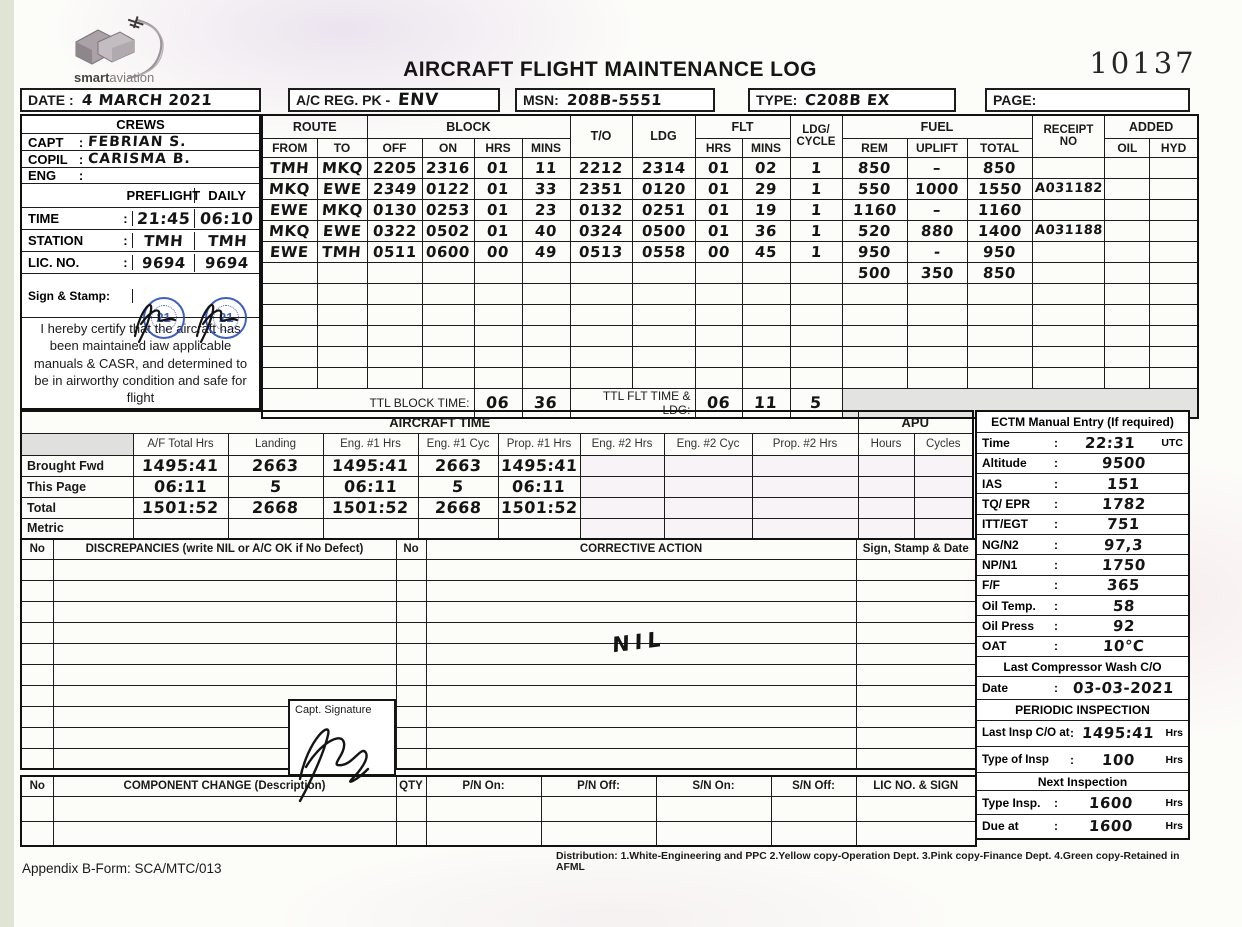 The height and width of the screenshot is (927, 1242). Describe the element at coordinates (289, 209) in the screenshot. I see `cell-from: EWE` at that location.